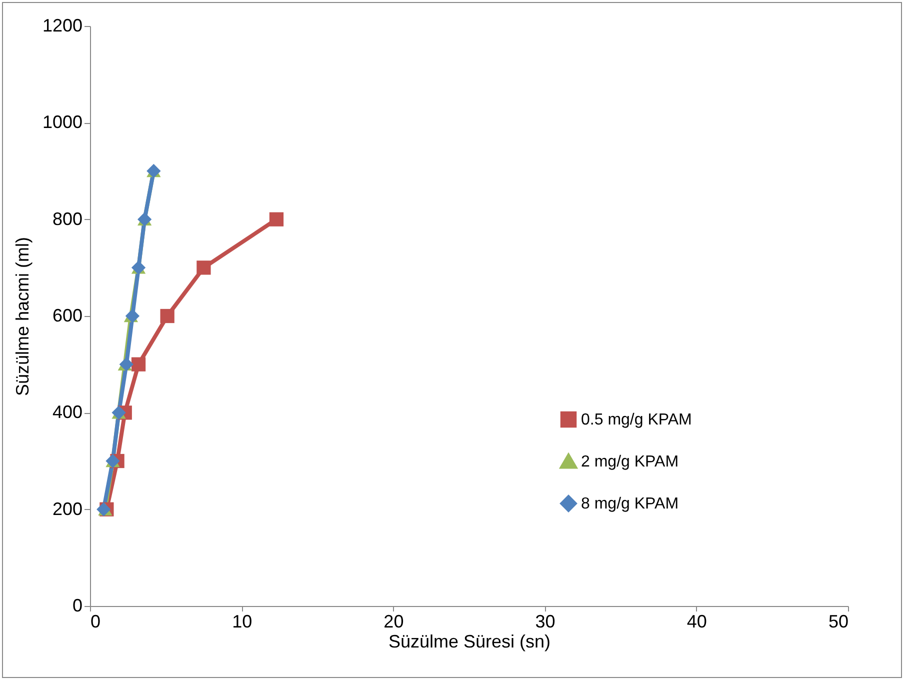 Image resolution: width=908 pixels, height=684 pixels. Describe the element at coordinates (62, 122) in the screenshot. I see `y-tick-label: 1000` at that location.